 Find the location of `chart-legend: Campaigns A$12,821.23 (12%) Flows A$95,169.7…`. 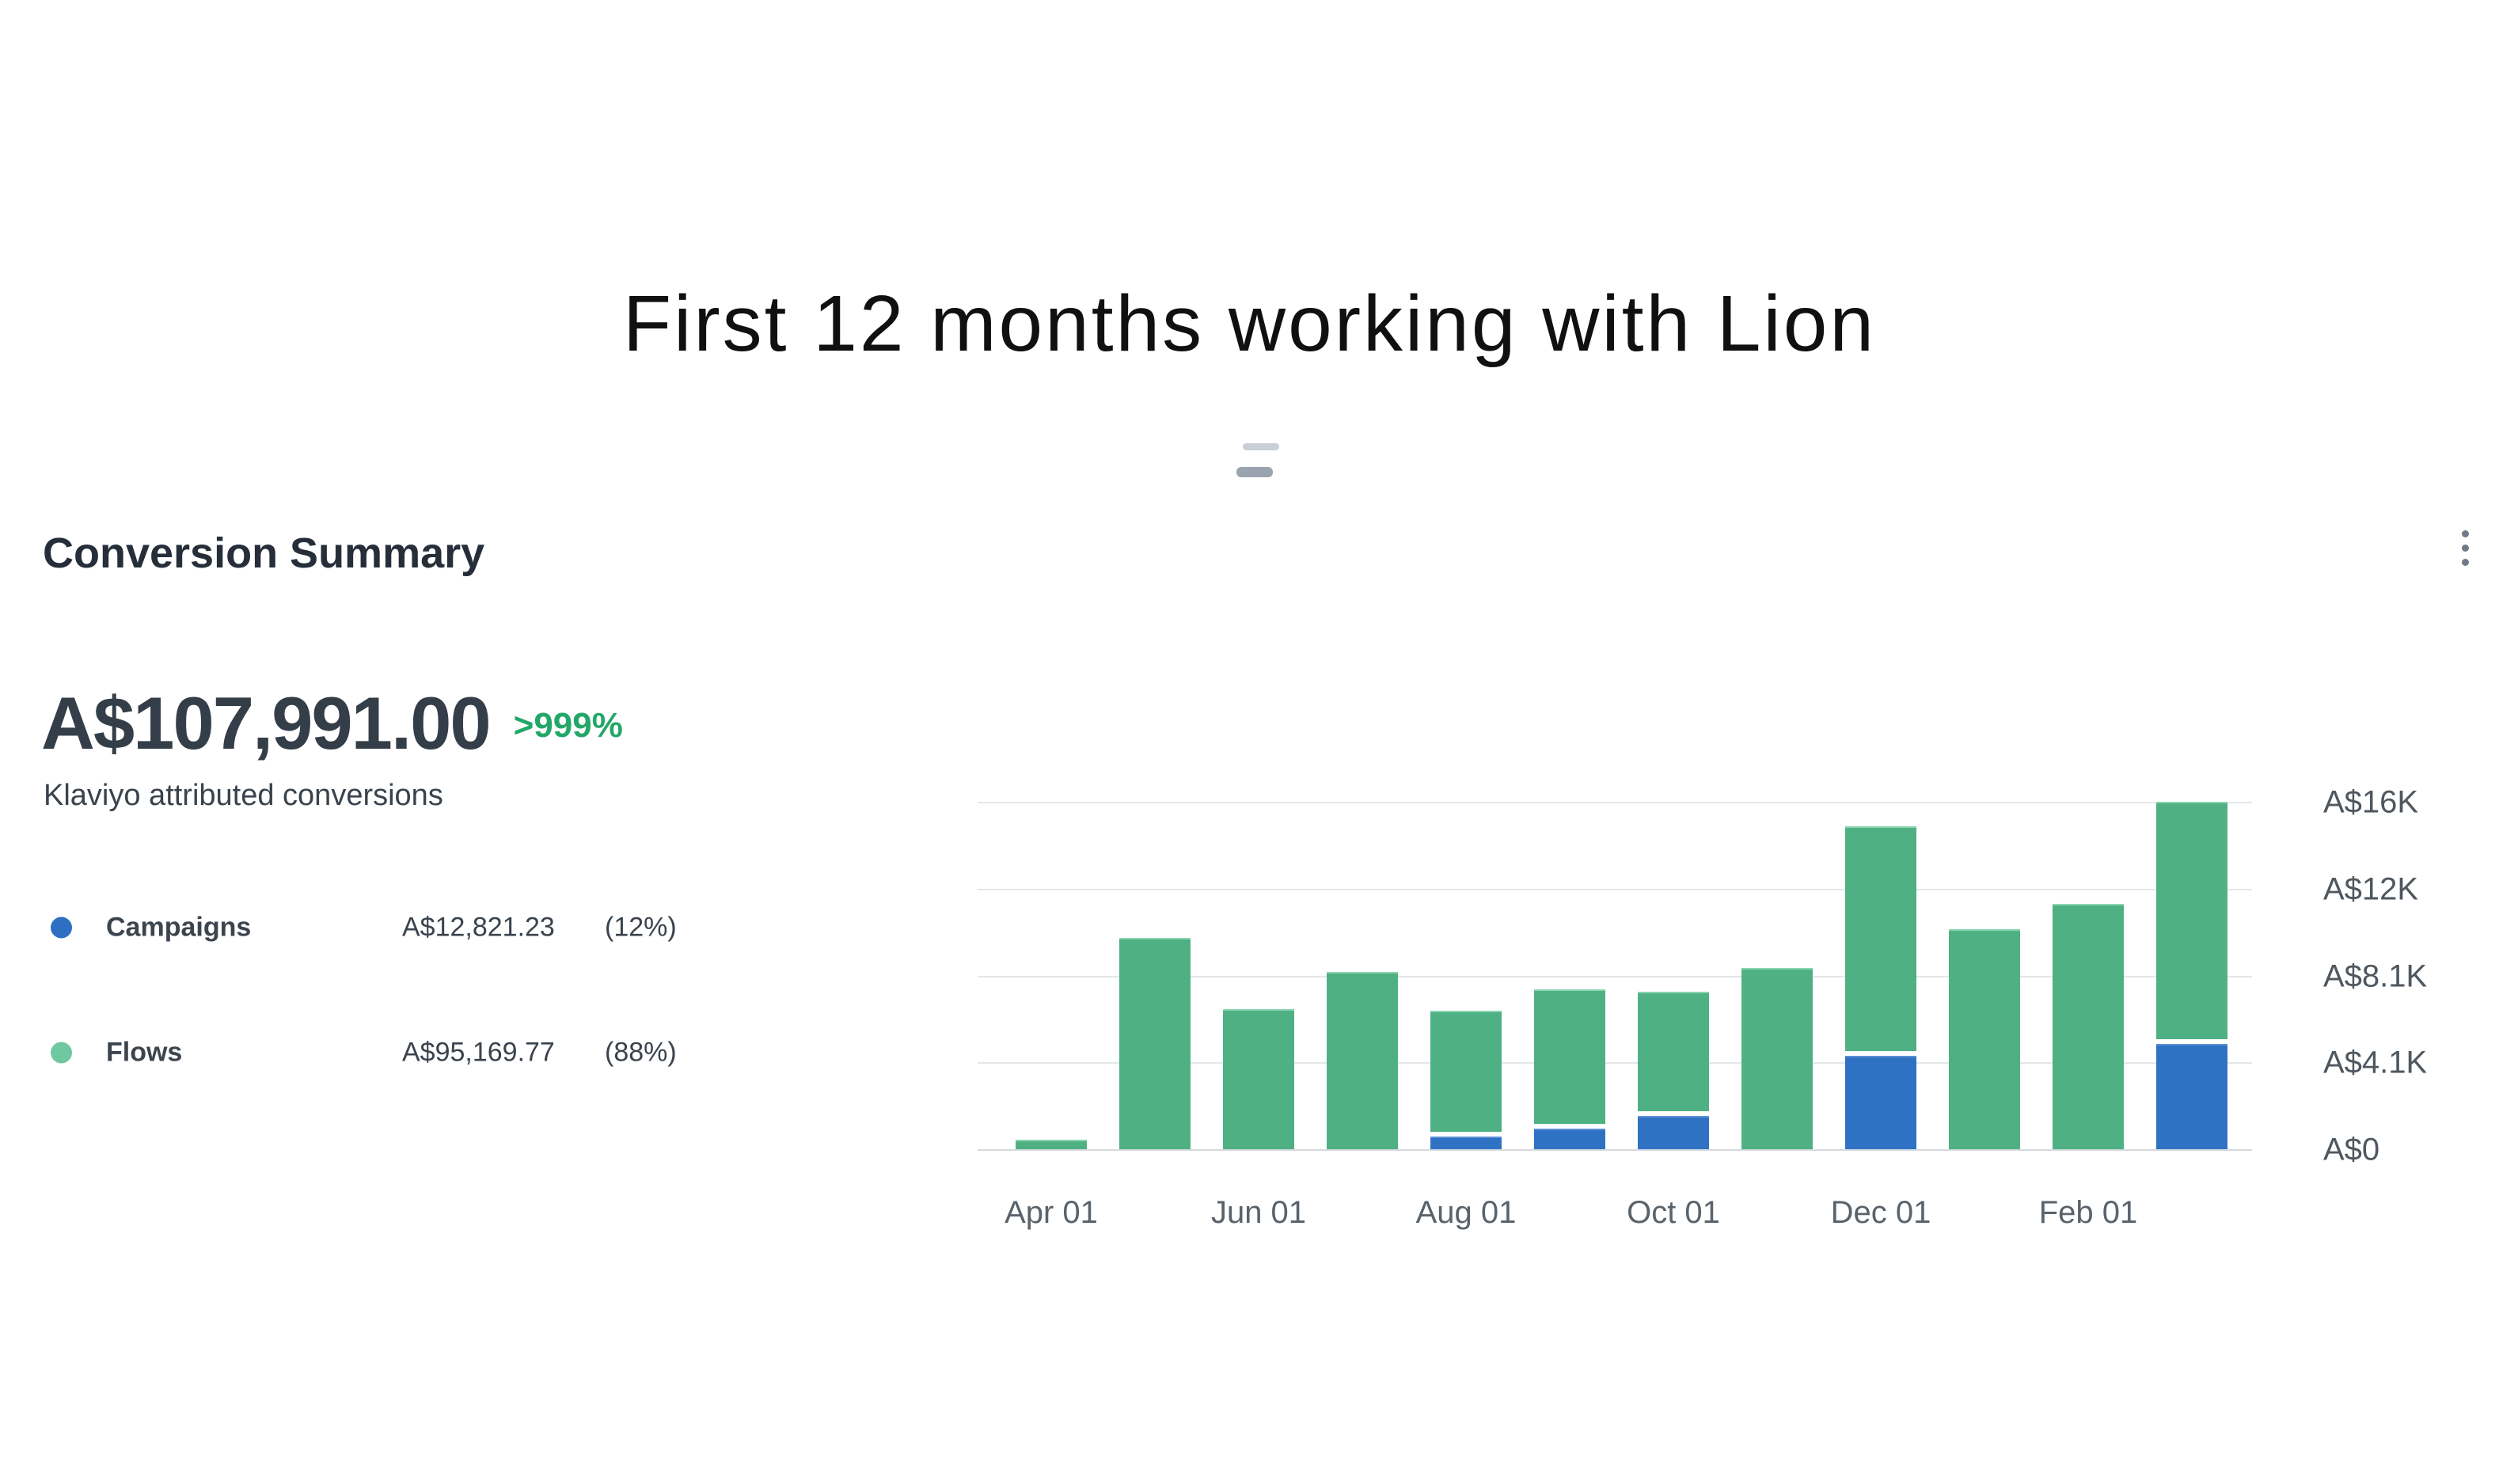

chart-legend: Campaigns A$12,821.23 (12%) Flows A$95,169.7… is located at coordinates (407, 1032).